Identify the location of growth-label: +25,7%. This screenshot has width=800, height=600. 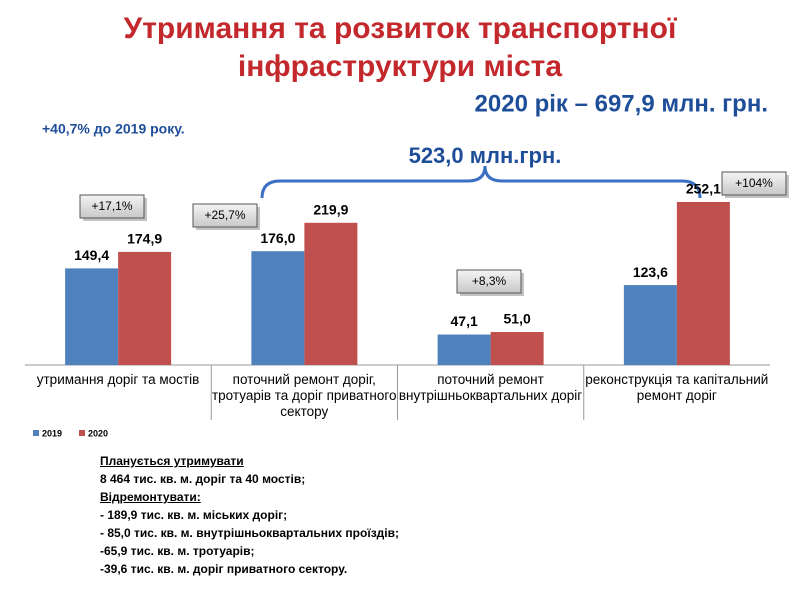
(224, 215).